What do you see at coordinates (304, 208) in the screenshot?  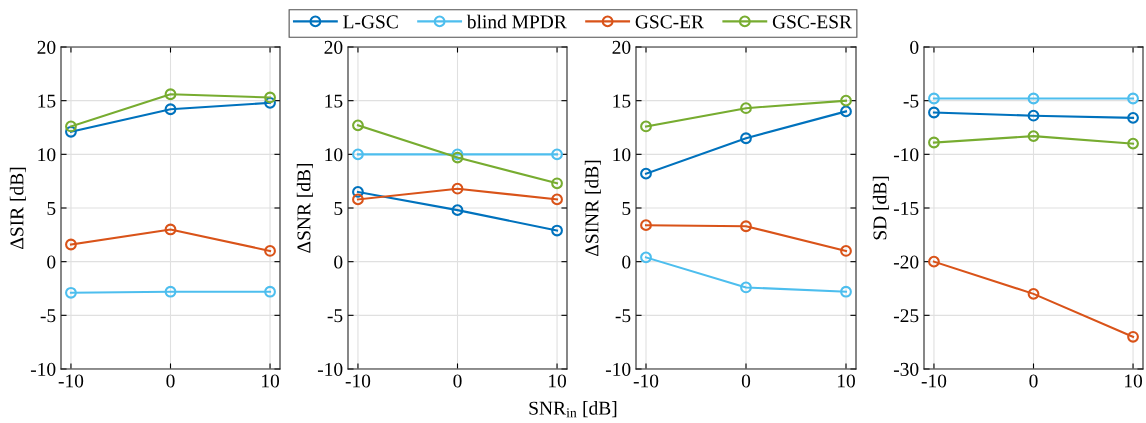 I see `y-axis-title: ΔSNR [dB]` at bounding box center [304, 208].